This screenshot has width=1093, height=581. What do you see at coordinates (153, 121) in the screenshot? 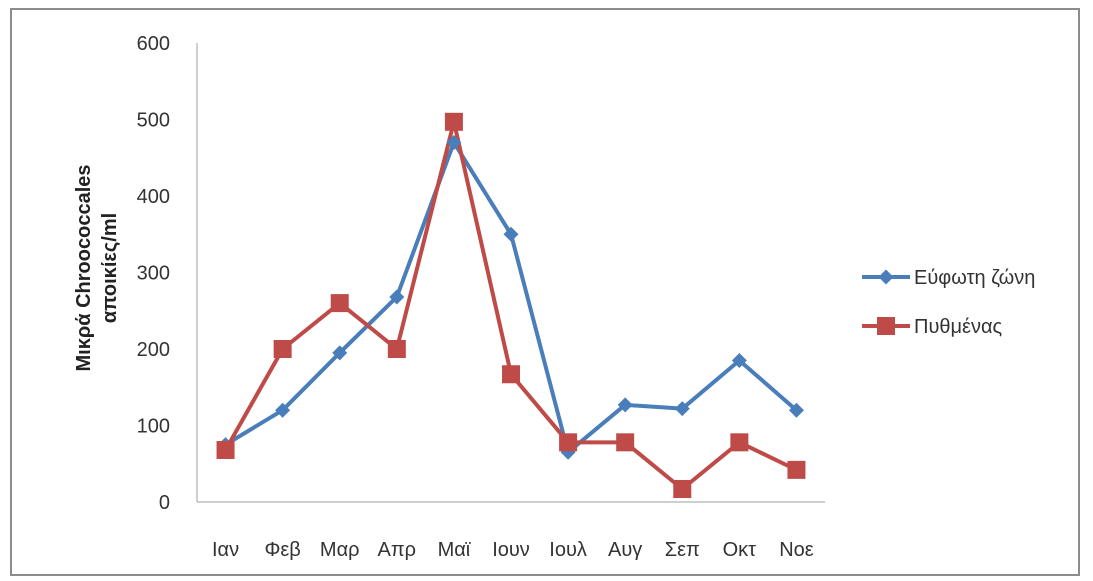
I see `y-tick-label: 500` at bounding box center [153, 121].